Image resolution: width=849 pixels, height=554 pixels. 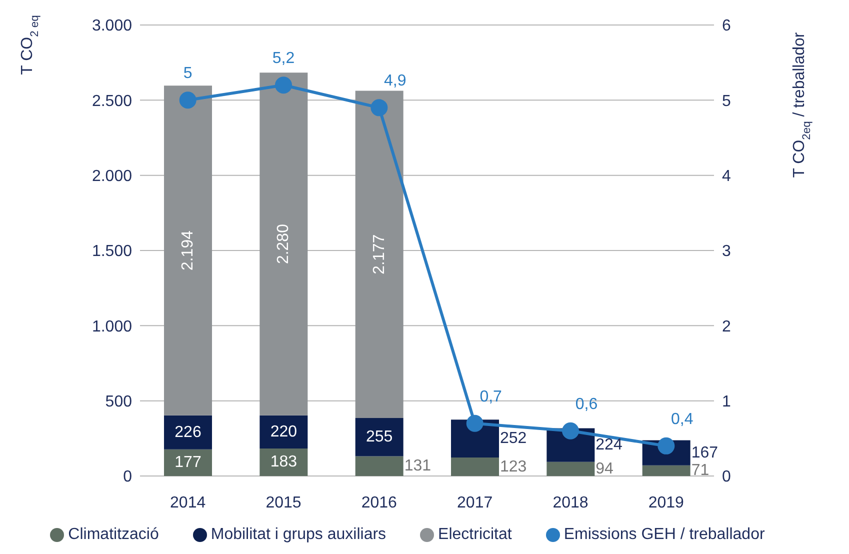 I want to click on y-tick-label: 1.000, so click(x=112, y=327).